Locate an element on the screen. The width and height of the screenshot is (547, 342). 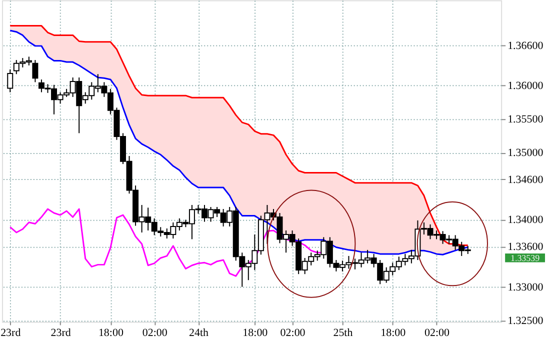
y-tick-label: 1.35000 is located at coordinates (526, 153).